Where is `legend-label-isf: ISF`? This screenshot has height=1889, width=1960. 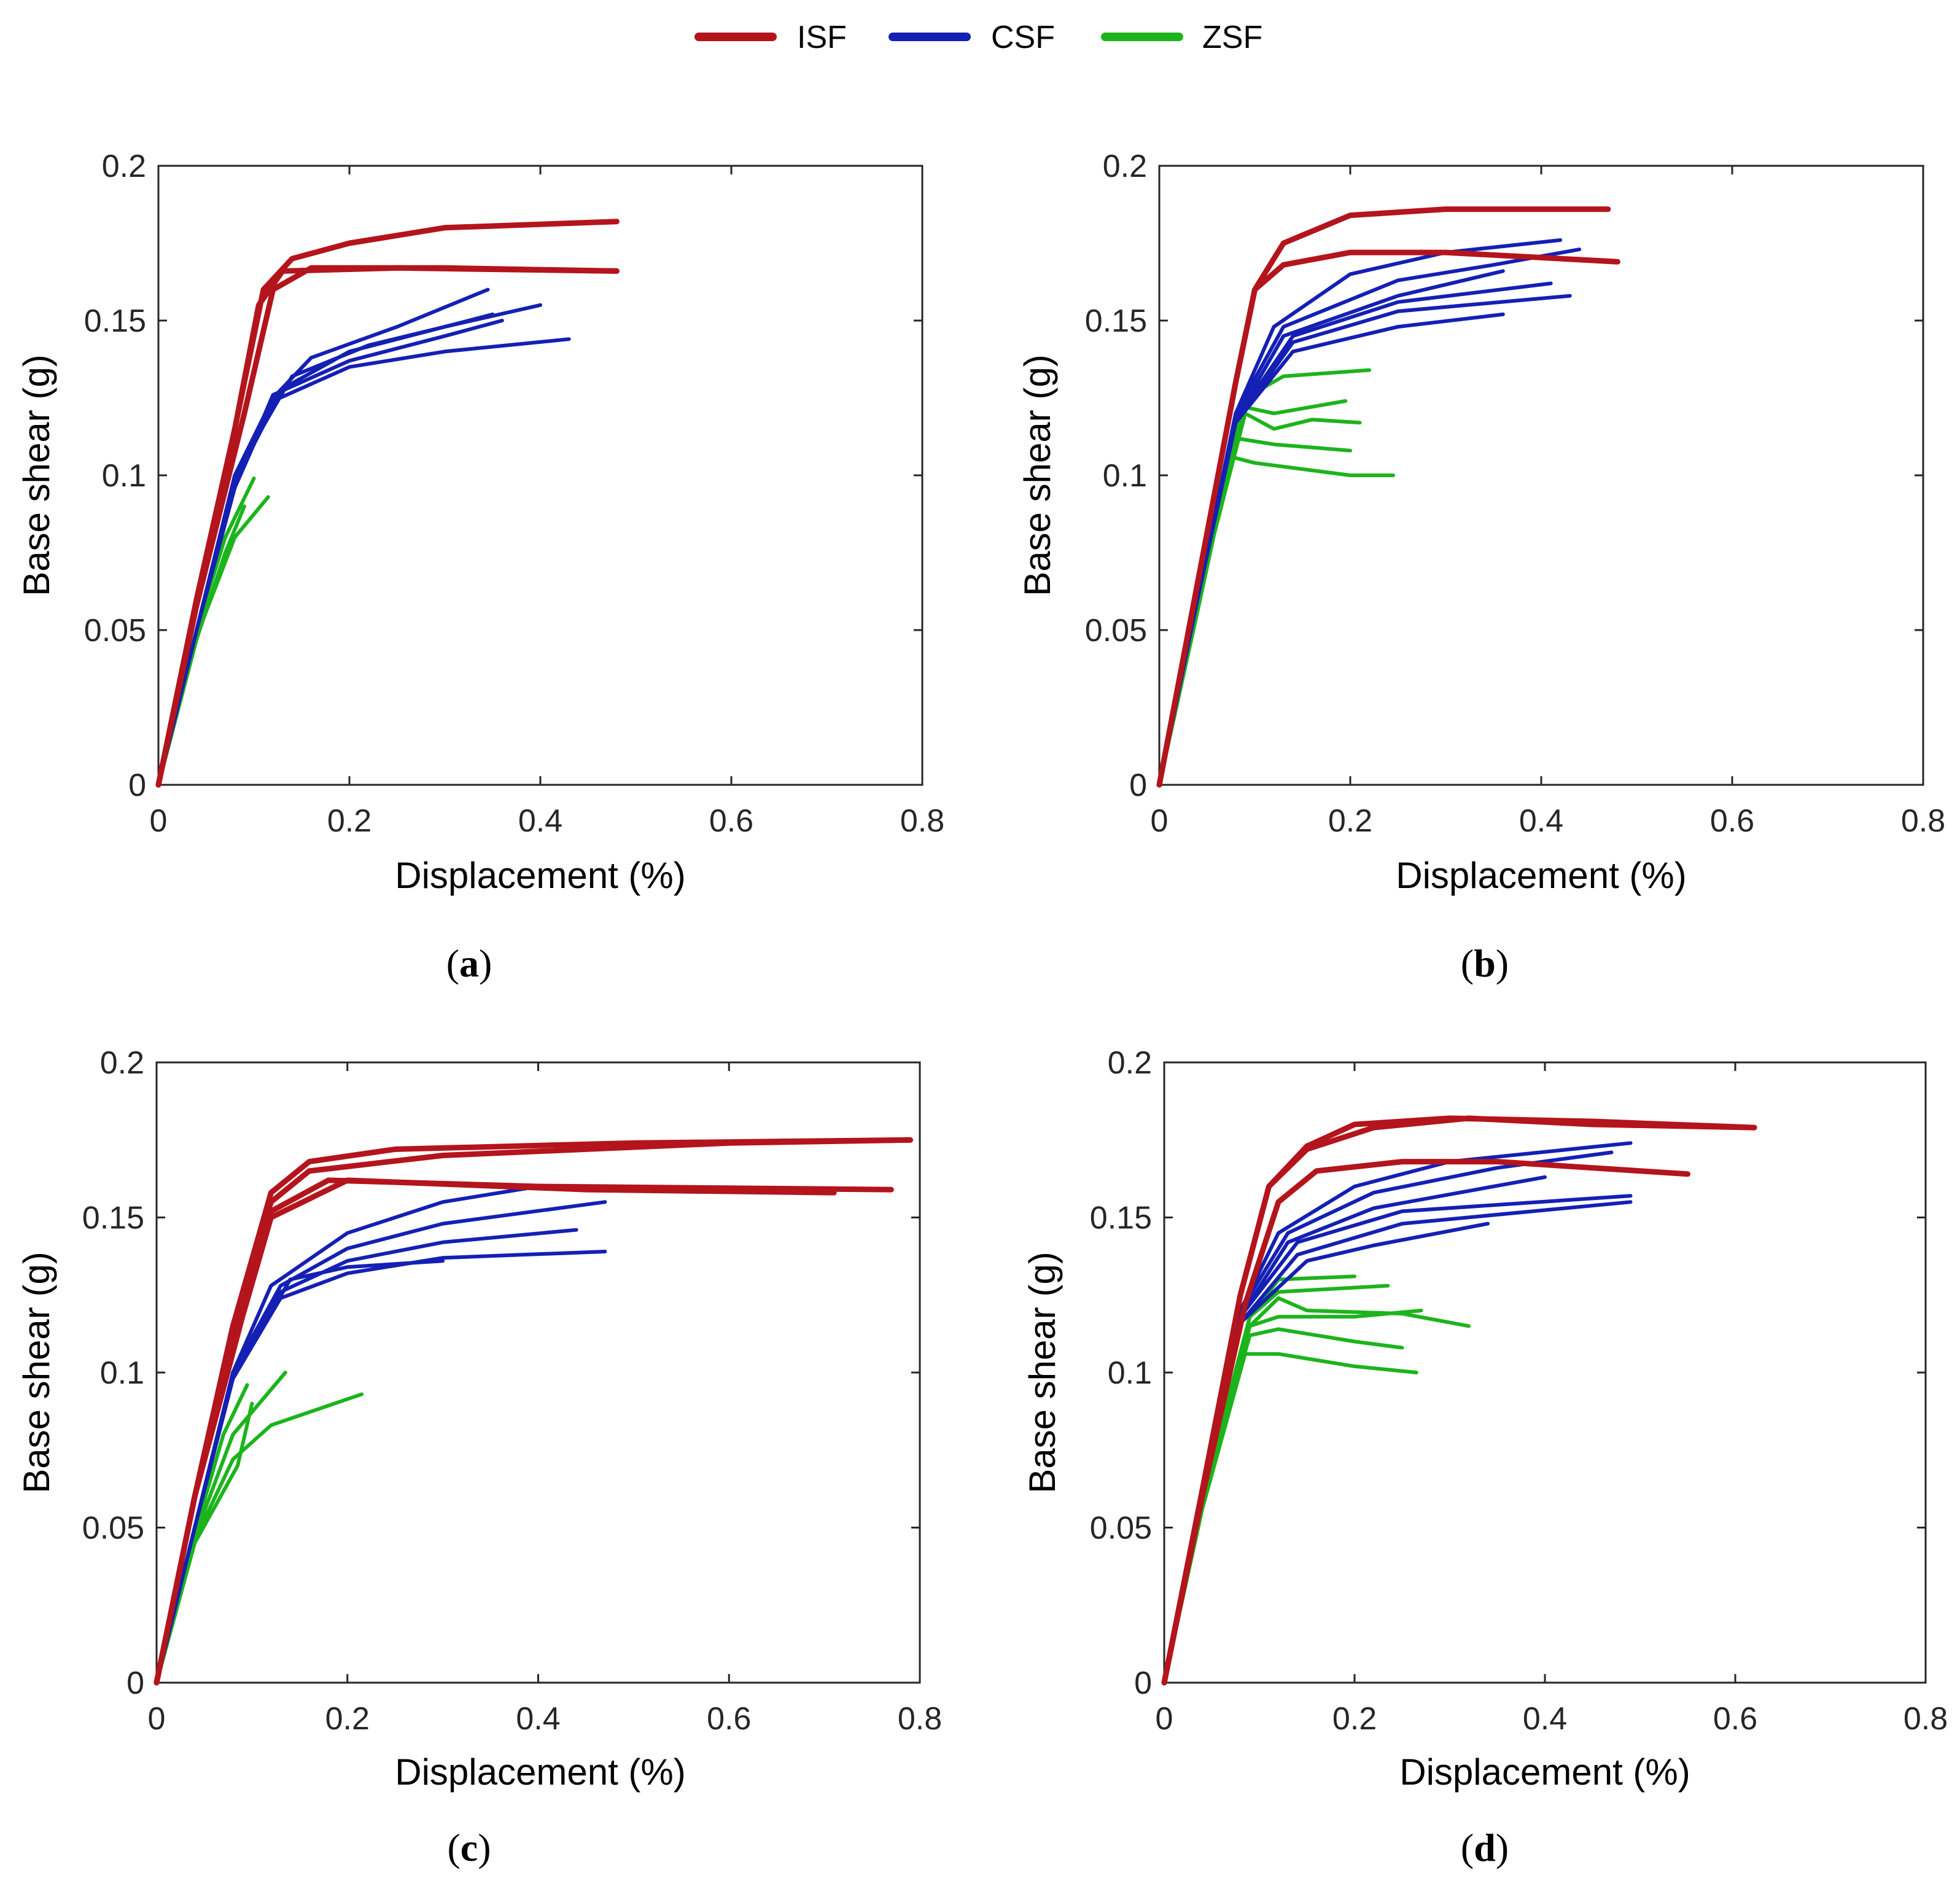 legend-label-isf: ISF is located at coordinates (822, 37).